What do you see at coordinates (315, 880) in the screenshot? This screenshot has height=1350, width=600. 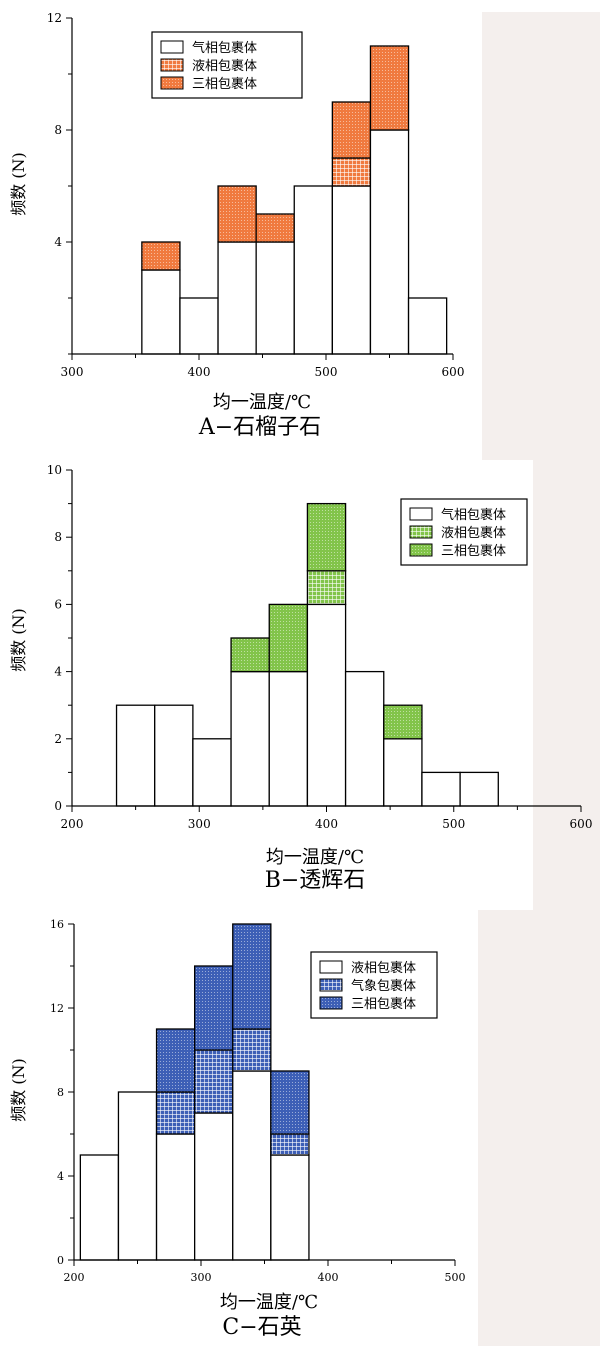 I see `chart-caption: B−透辉石` at bounding box center [315, 880].